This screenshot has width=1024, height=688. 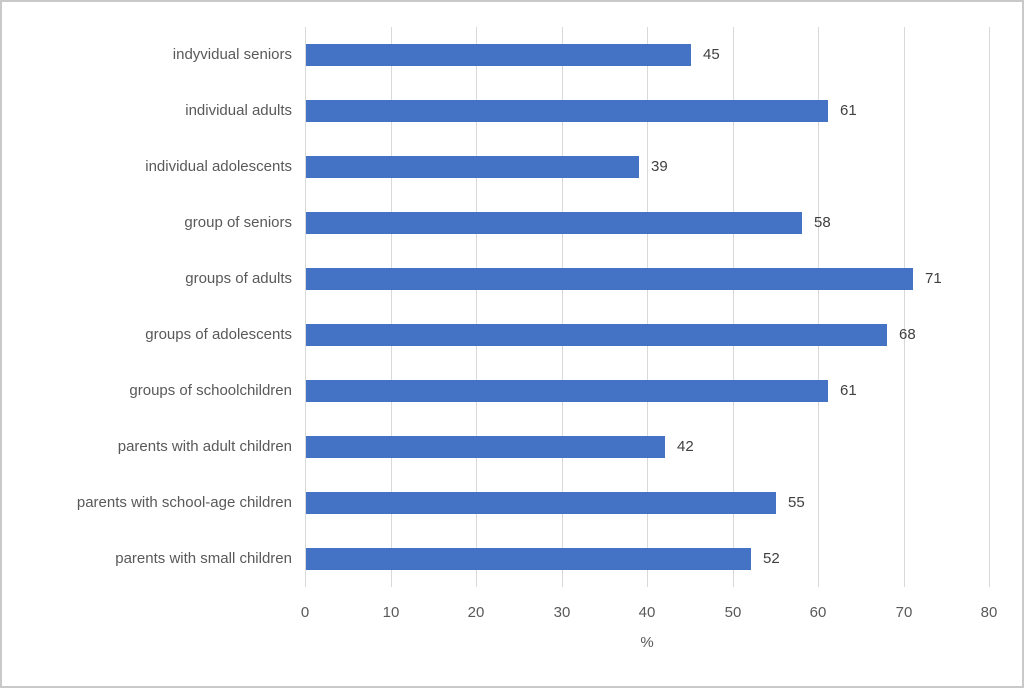 What do you see at coordinates (391, 612) in the screenshot?
I see `x-tick-label-10: 10` at bounding box center [391, 612].